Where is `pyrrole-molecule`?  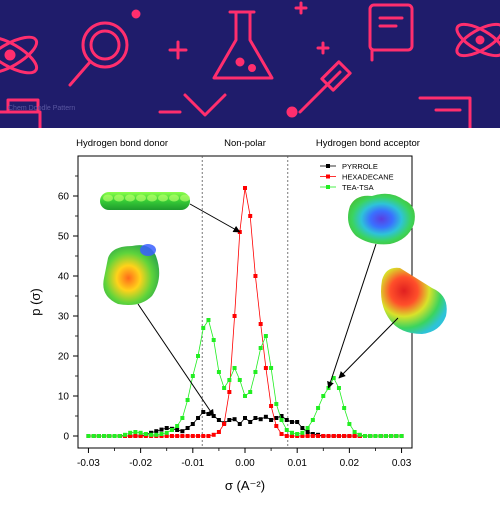 pyrrole-molecule is located at coordinates (131, 274).